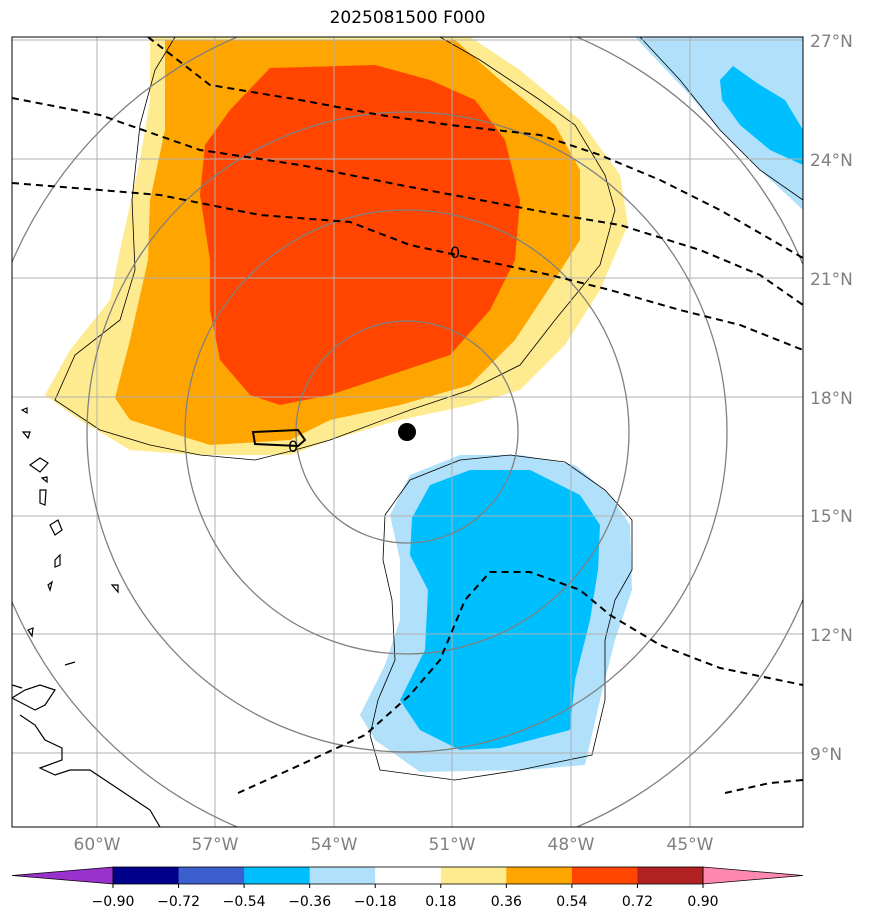 The image size is (873, 924). What do you see at coordinates (831, 280) in the screenshot?
I see `lat-label: 21°N` at bounding box center [831, 280].